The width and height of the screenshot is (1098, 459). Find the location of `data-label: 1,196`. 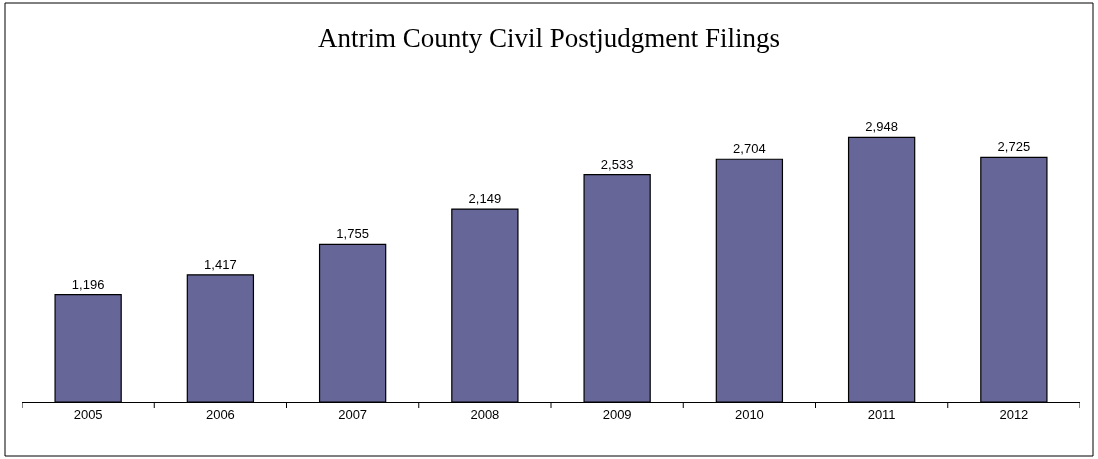

data-label: 1,196 is located at coordinates (88, 284).